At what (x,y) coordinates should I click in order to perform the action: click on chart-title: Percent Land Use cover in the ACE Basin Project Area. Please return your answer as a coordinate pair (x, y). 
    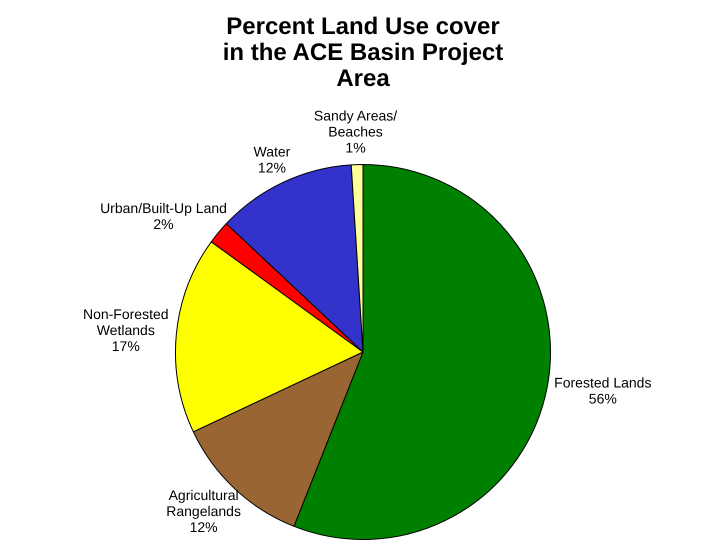
    Looking at the image, I should click on (363, 52).